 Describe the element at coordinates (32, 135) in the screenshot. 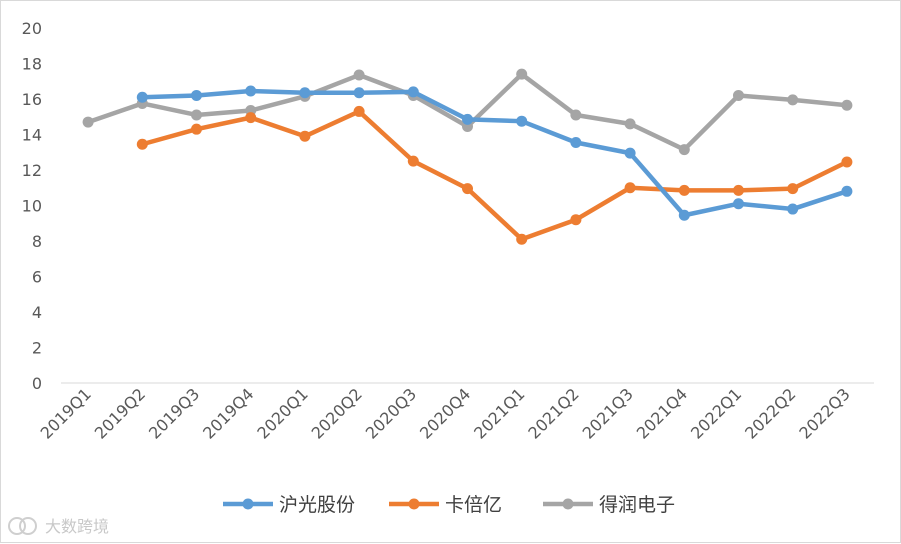

I see `y-tick-label: 14` at that location.